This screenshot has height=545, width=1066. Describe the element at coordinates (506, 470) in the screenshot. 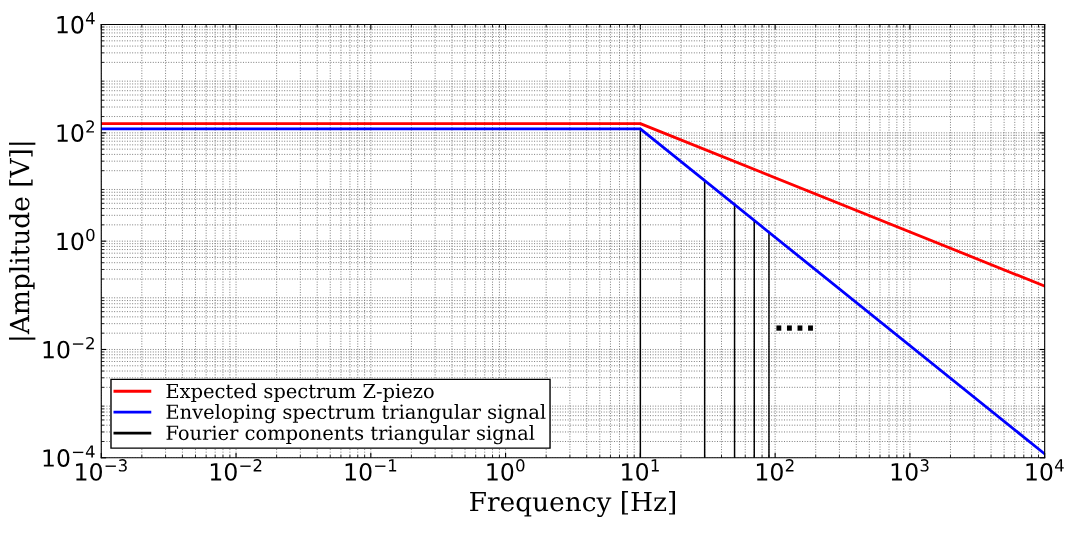

I see `x-tick-label: 10$^{0}$` at that location.